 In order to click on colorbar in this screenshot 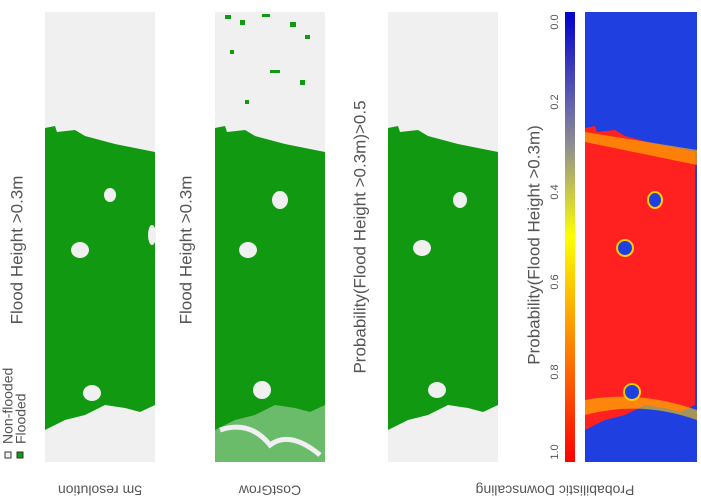, I will do `click(570, 237)`.